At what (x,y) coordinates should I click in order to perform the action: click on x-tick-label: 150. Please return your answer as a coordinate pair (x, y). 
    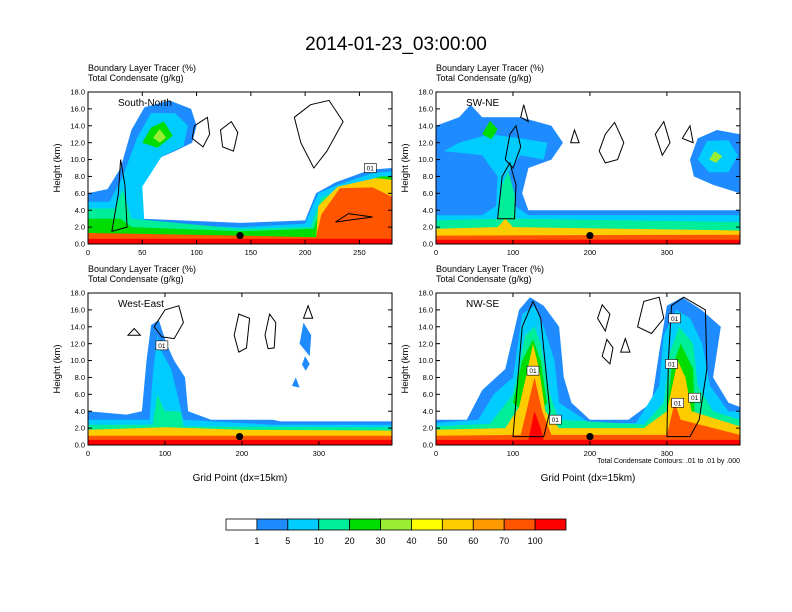
    Looking at the image, I should click on (251, 252).